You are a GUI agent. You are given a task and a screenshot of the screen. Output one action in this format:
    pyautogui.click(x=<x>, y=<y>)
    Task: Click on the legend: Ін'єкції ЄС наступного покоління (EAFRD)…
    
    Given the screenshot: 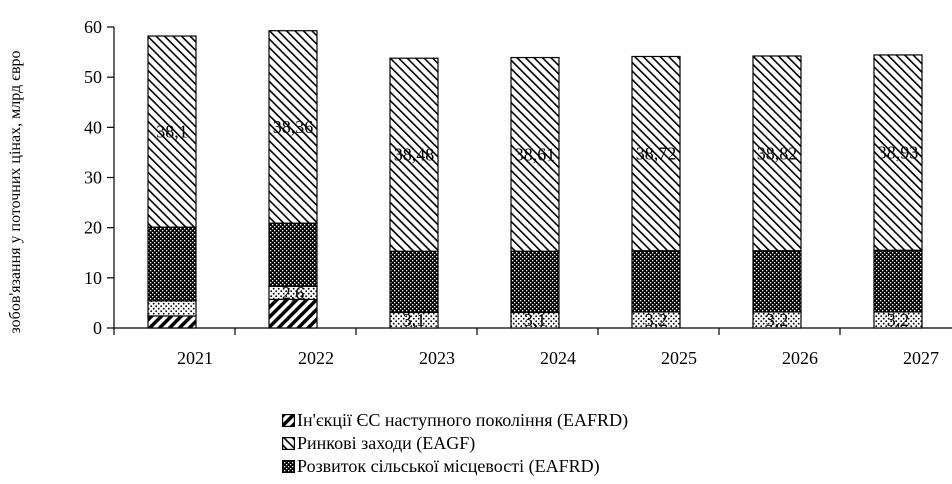 What is the action you would take?
    pyautogui.click(x=455, y=443)
    